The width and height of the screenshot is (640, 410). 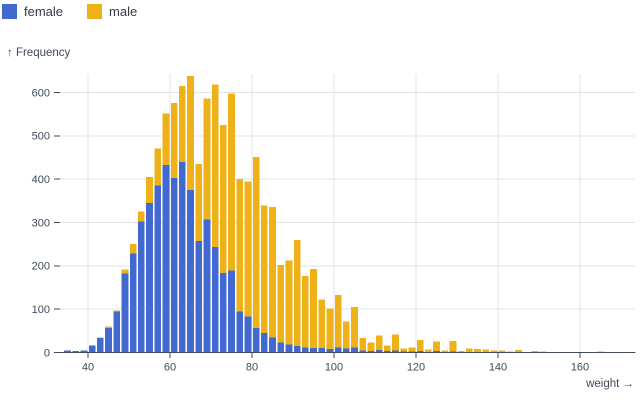 I want to click on x-axis-title: weight →, so click(x=610, y=384).